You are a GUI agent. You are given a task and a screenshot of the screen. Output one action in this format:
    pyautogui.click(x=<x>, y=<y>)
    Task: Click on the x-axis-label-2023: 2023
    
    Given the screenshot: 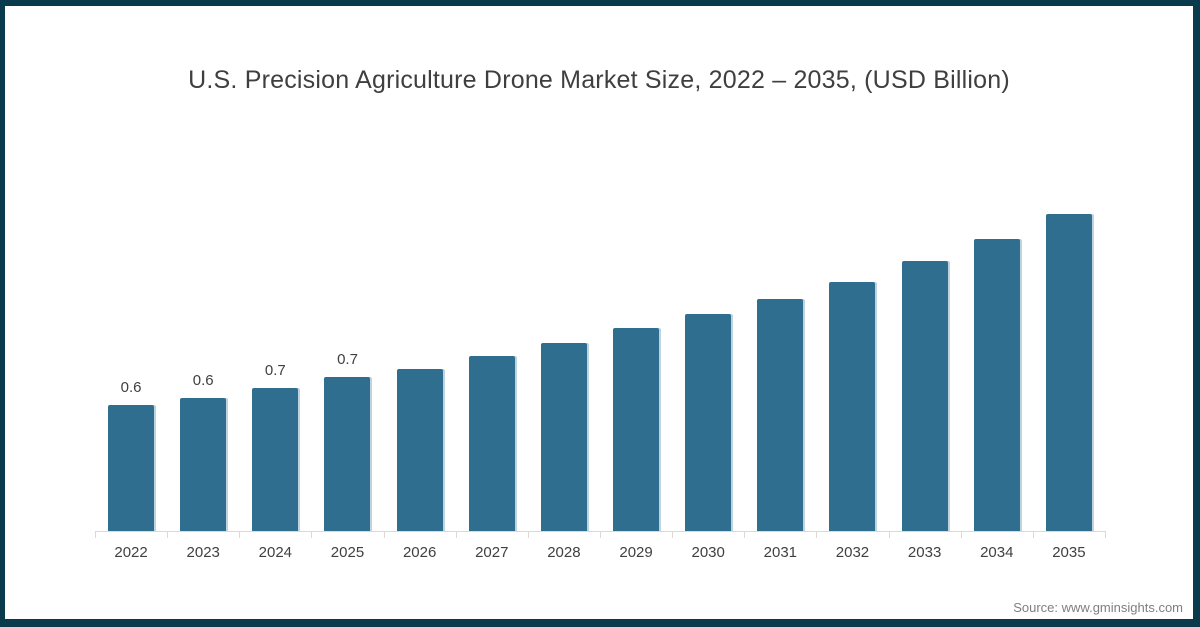 What is the action you would take?
    pyautogui.click(x=203, y=552)
    